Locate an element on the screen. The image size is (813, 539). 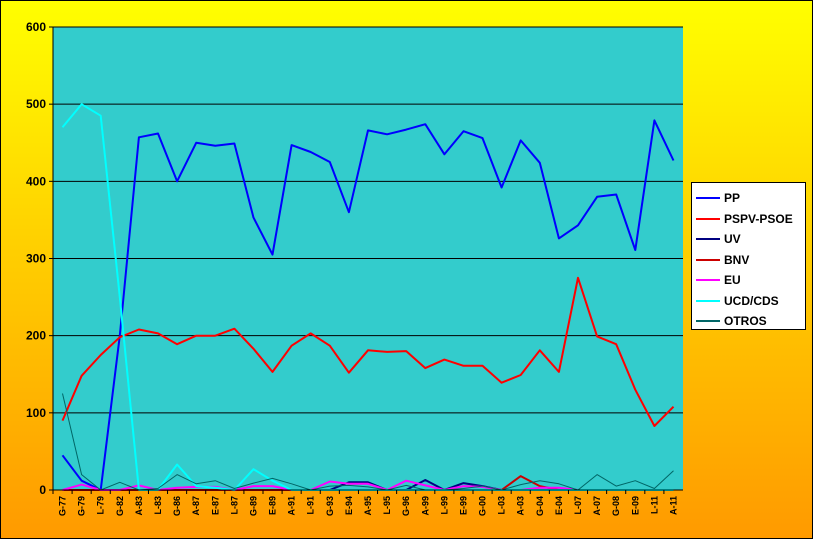
legend-item-eu: EU is located at coordinates (750, 280).